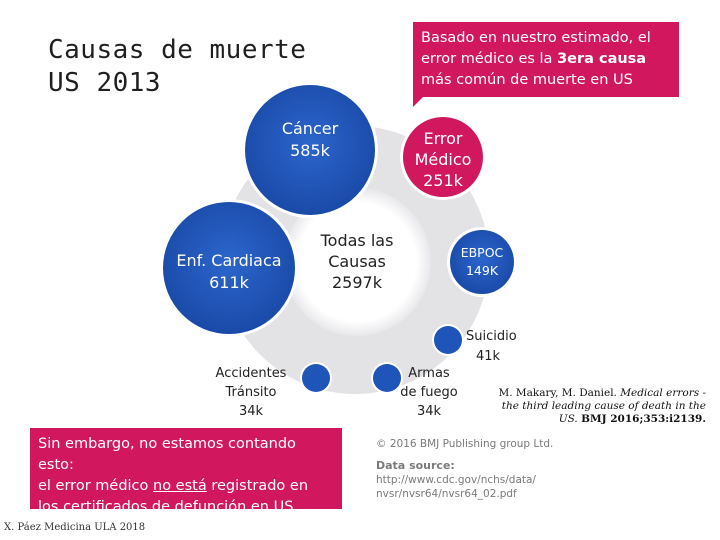 The image size is (720, 540). I want to click on note-line-2-a: el error médico, so click(96, 486).